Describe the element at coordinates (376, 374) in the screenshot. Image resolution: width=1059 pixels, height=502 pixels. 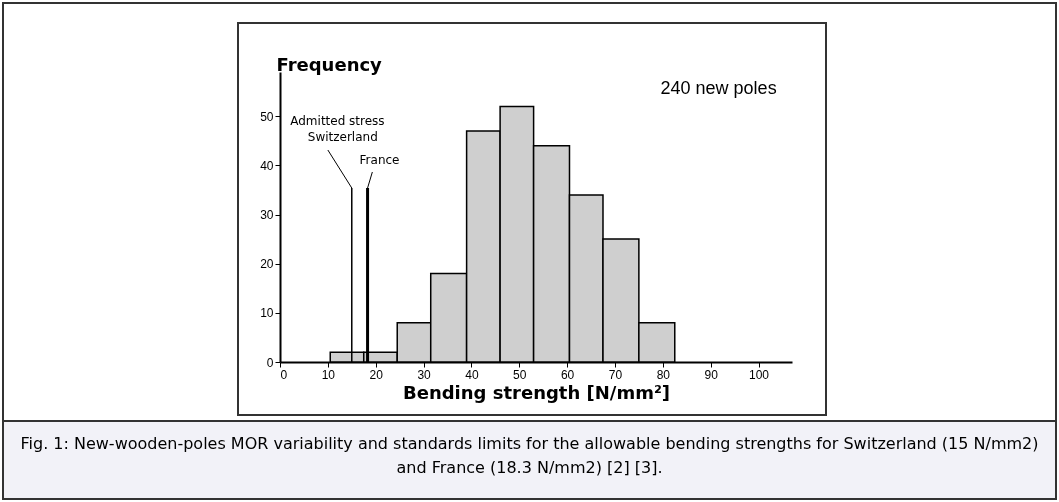
I see `x-tick-label: 20` at that location.